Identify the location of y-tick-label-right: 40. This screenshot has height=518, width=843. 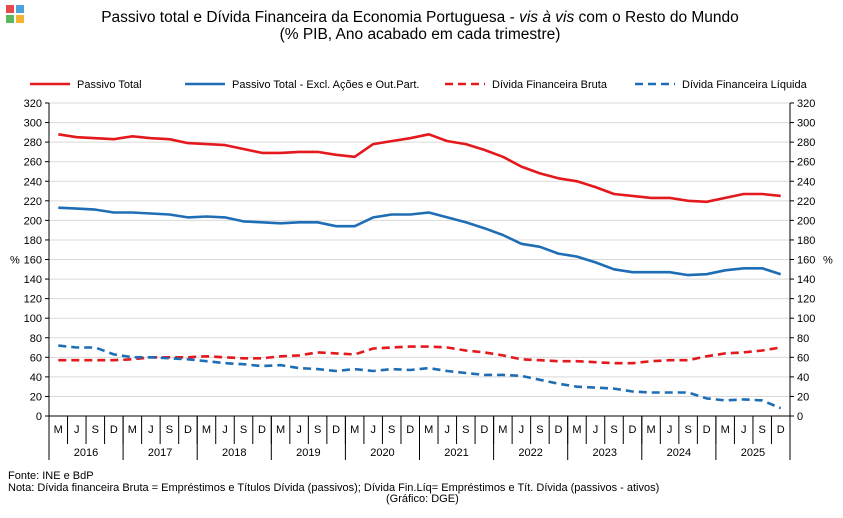
(803, 378).